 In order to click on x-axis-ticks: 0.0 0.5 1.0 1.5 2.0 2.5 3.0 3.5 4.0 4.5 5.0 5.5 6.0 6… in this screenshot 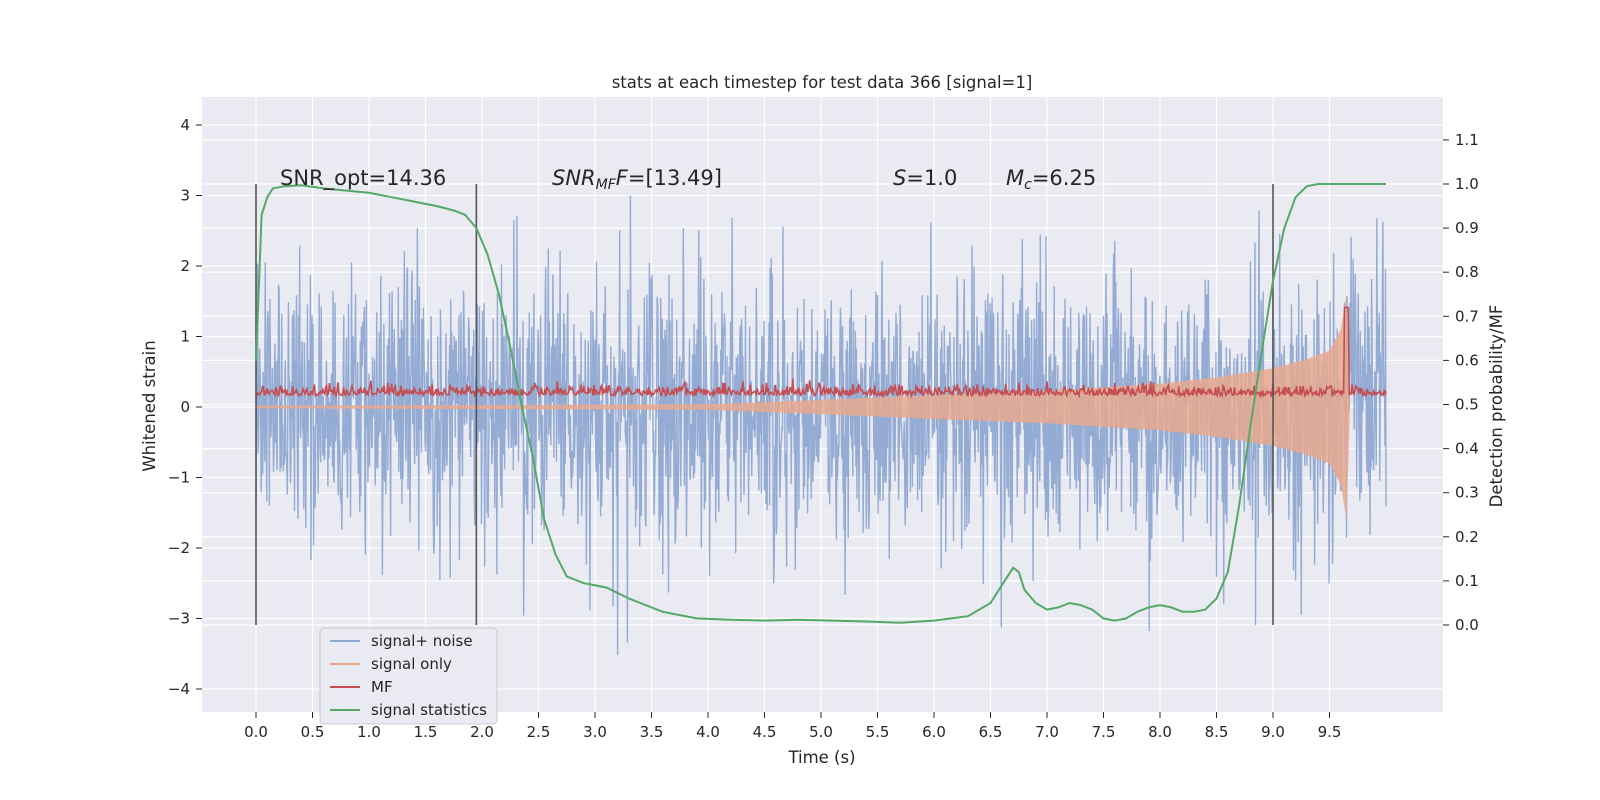, I will do `click(792, 726)`.